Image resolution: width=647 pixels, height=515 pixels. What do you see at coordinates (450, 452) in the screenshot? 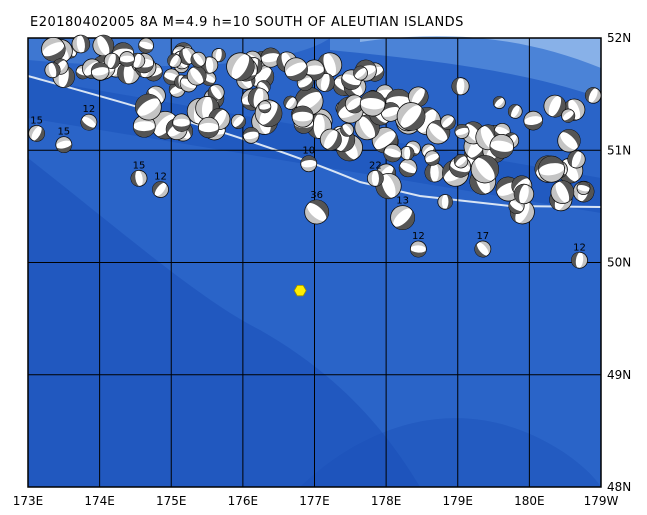
I see `deep-basin` at bounding box center [450, 452].